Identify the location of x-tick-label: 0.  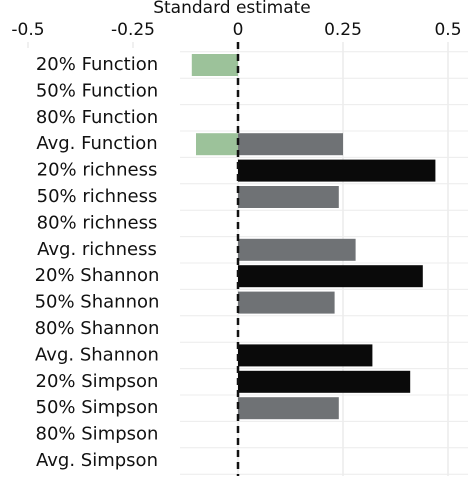
(238, 30).